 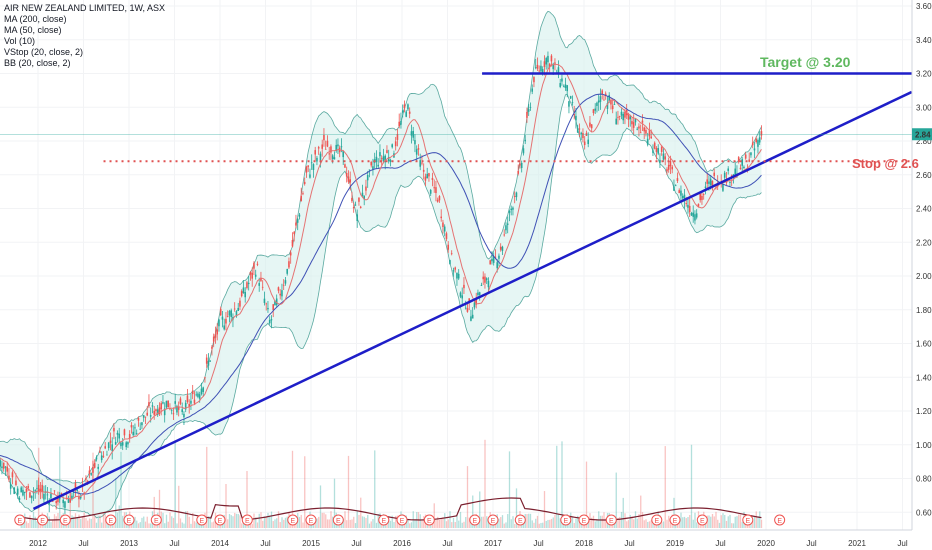 I want to click on legend-item-vstop: VStop (20, close, 2), so click(x=44, y=52).